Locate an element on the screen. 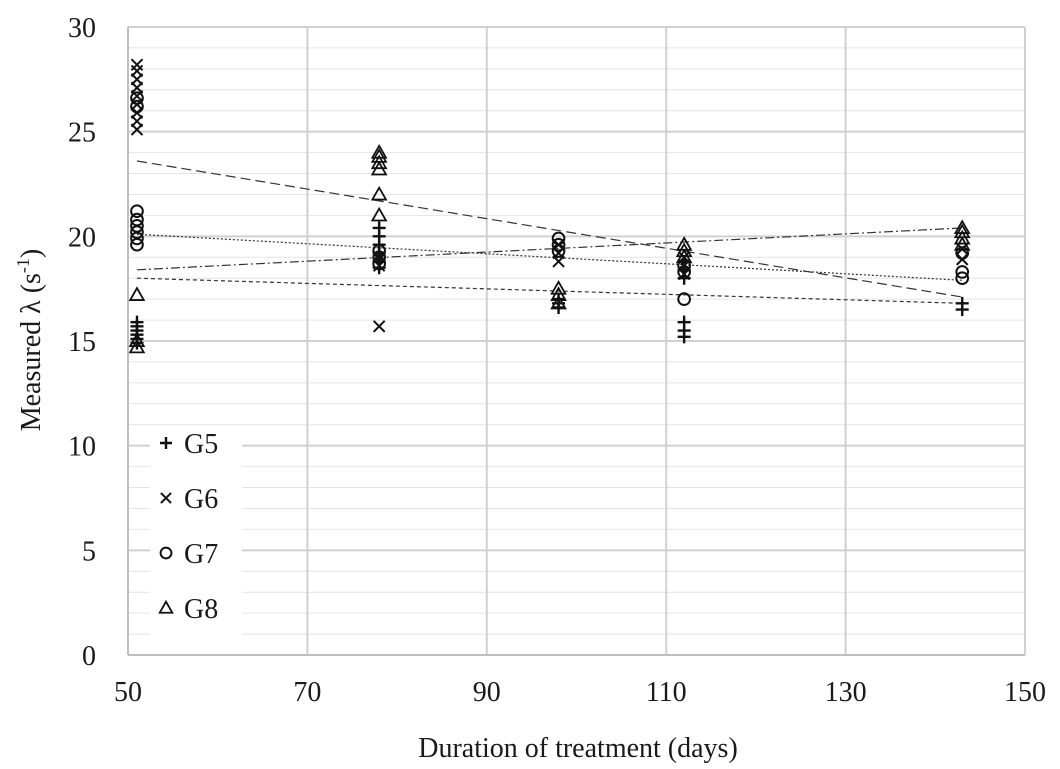 The width and height of the screenshot is (1060, 769). legend-label-g5: G5 is located at coordinates (201, 444).